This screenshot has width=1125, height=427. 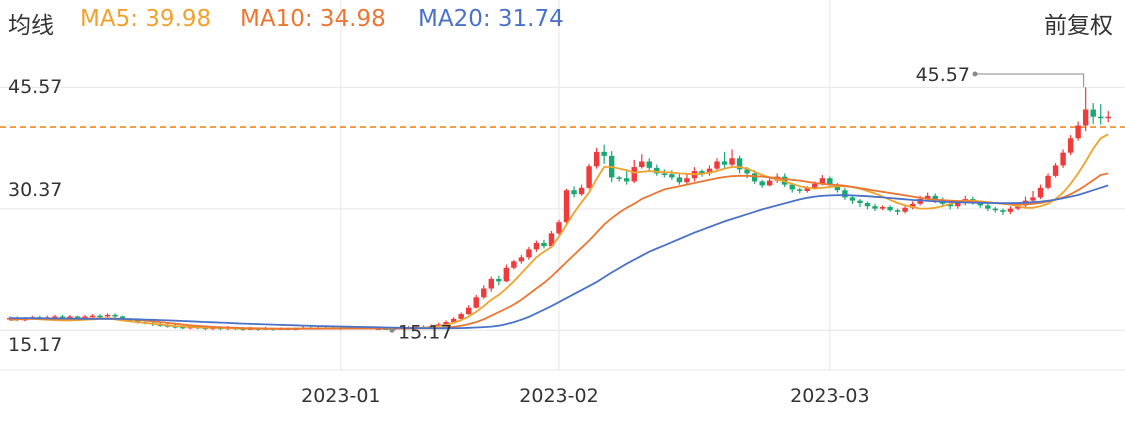 I want to click on ma20-legend: MA20: 31.74, so click(x=491, y=19).